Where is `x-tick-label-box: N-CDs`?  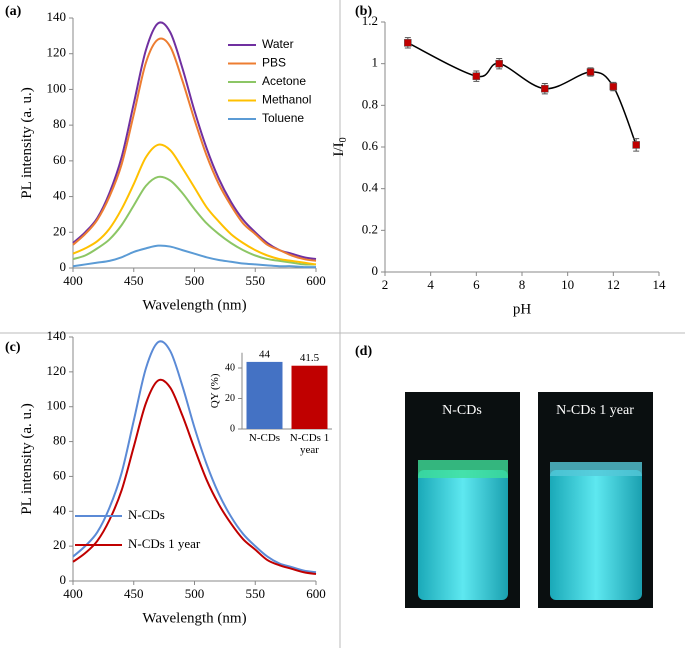
x-tick-label-box: N-CDs is located at coordinates (264, 438).